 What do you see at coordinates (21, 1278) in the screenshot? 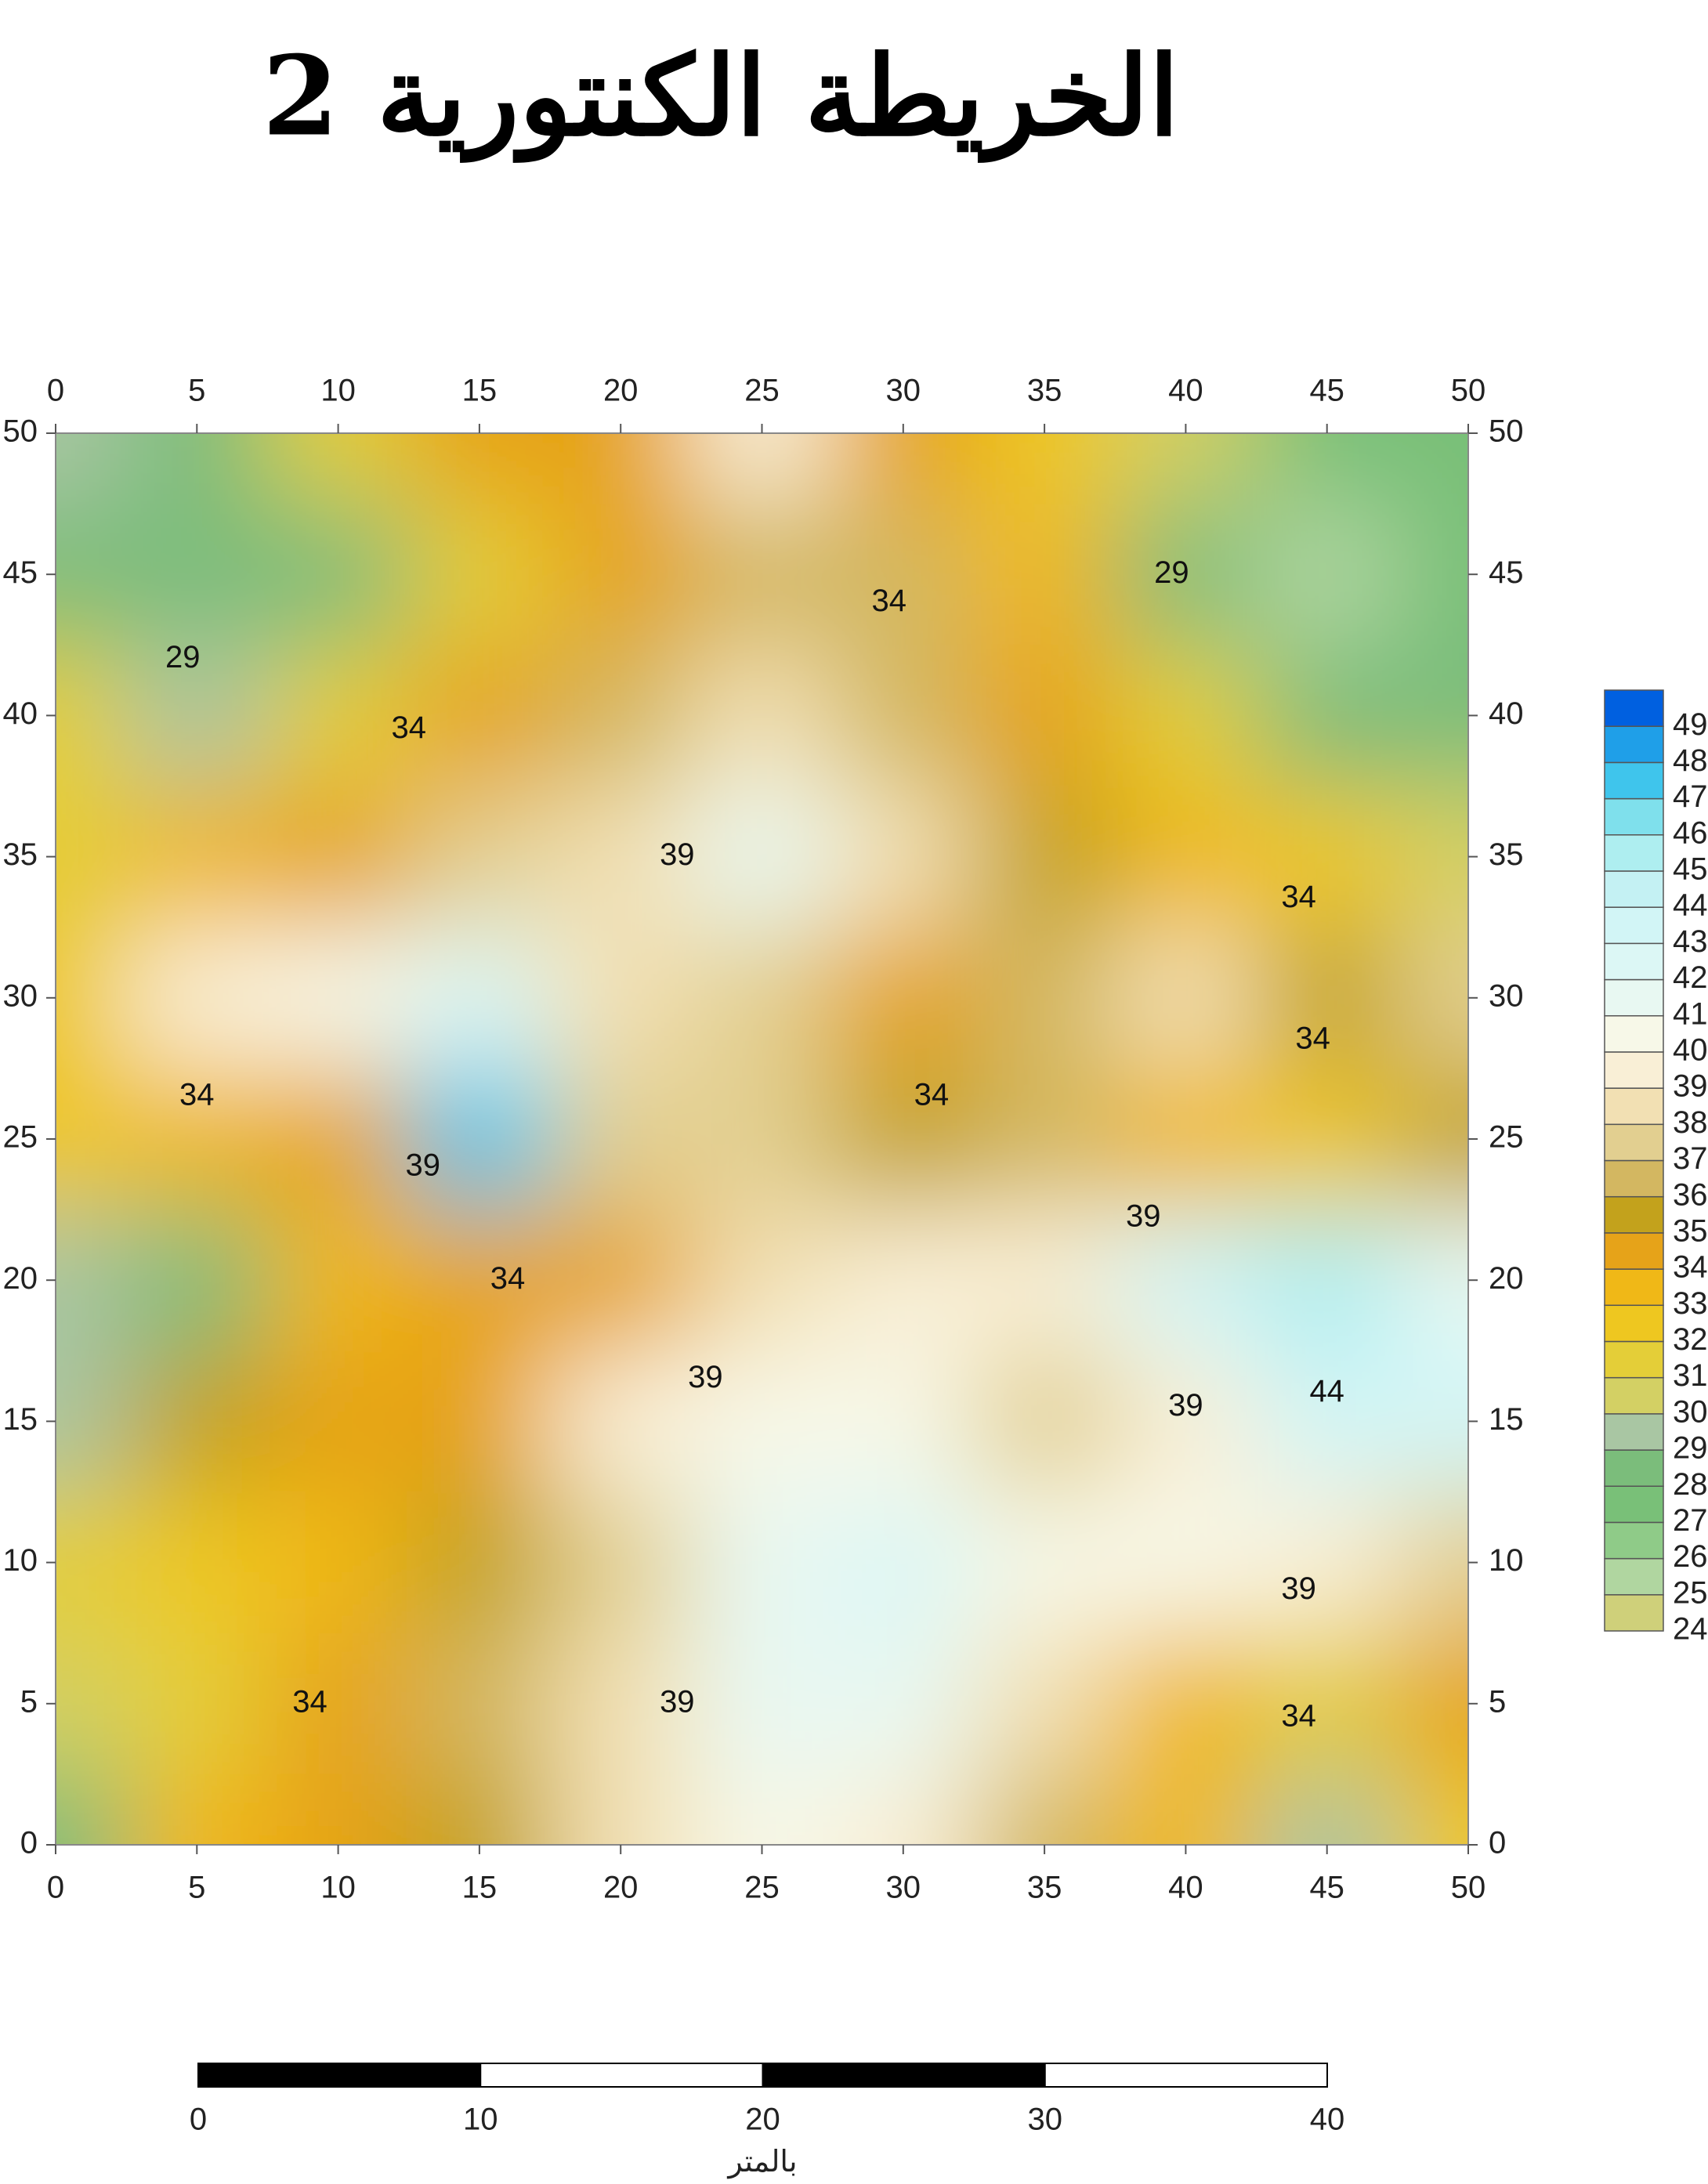
I see `y-tick-label: 20` at bounding box center [21, 1278].